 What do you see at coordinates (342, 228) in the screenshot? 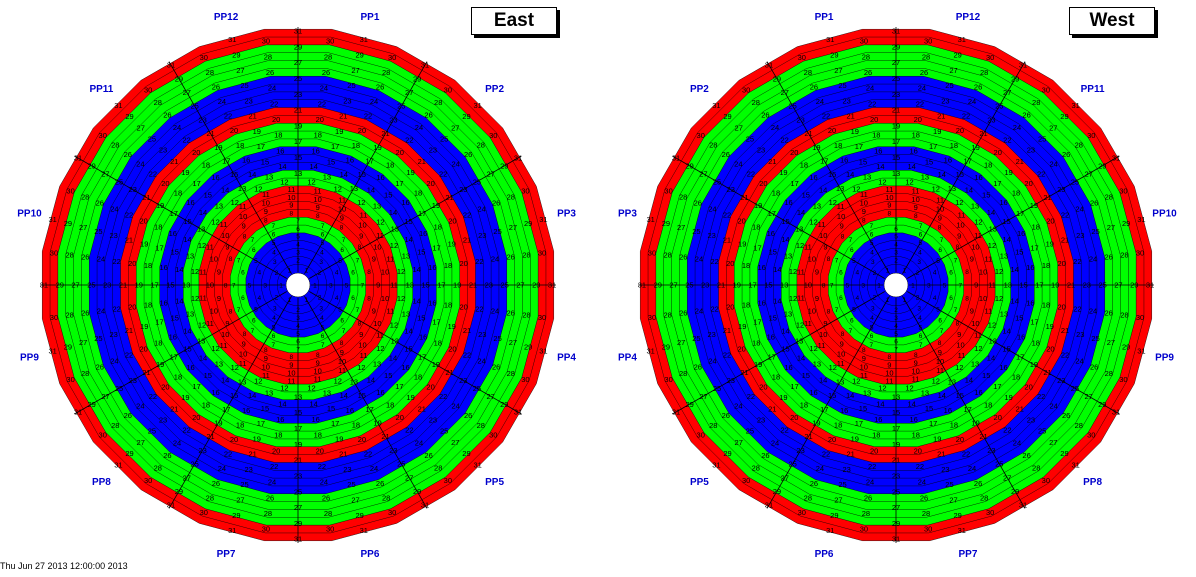
I see `ring-number: 8` at bounding box center [342, 228].